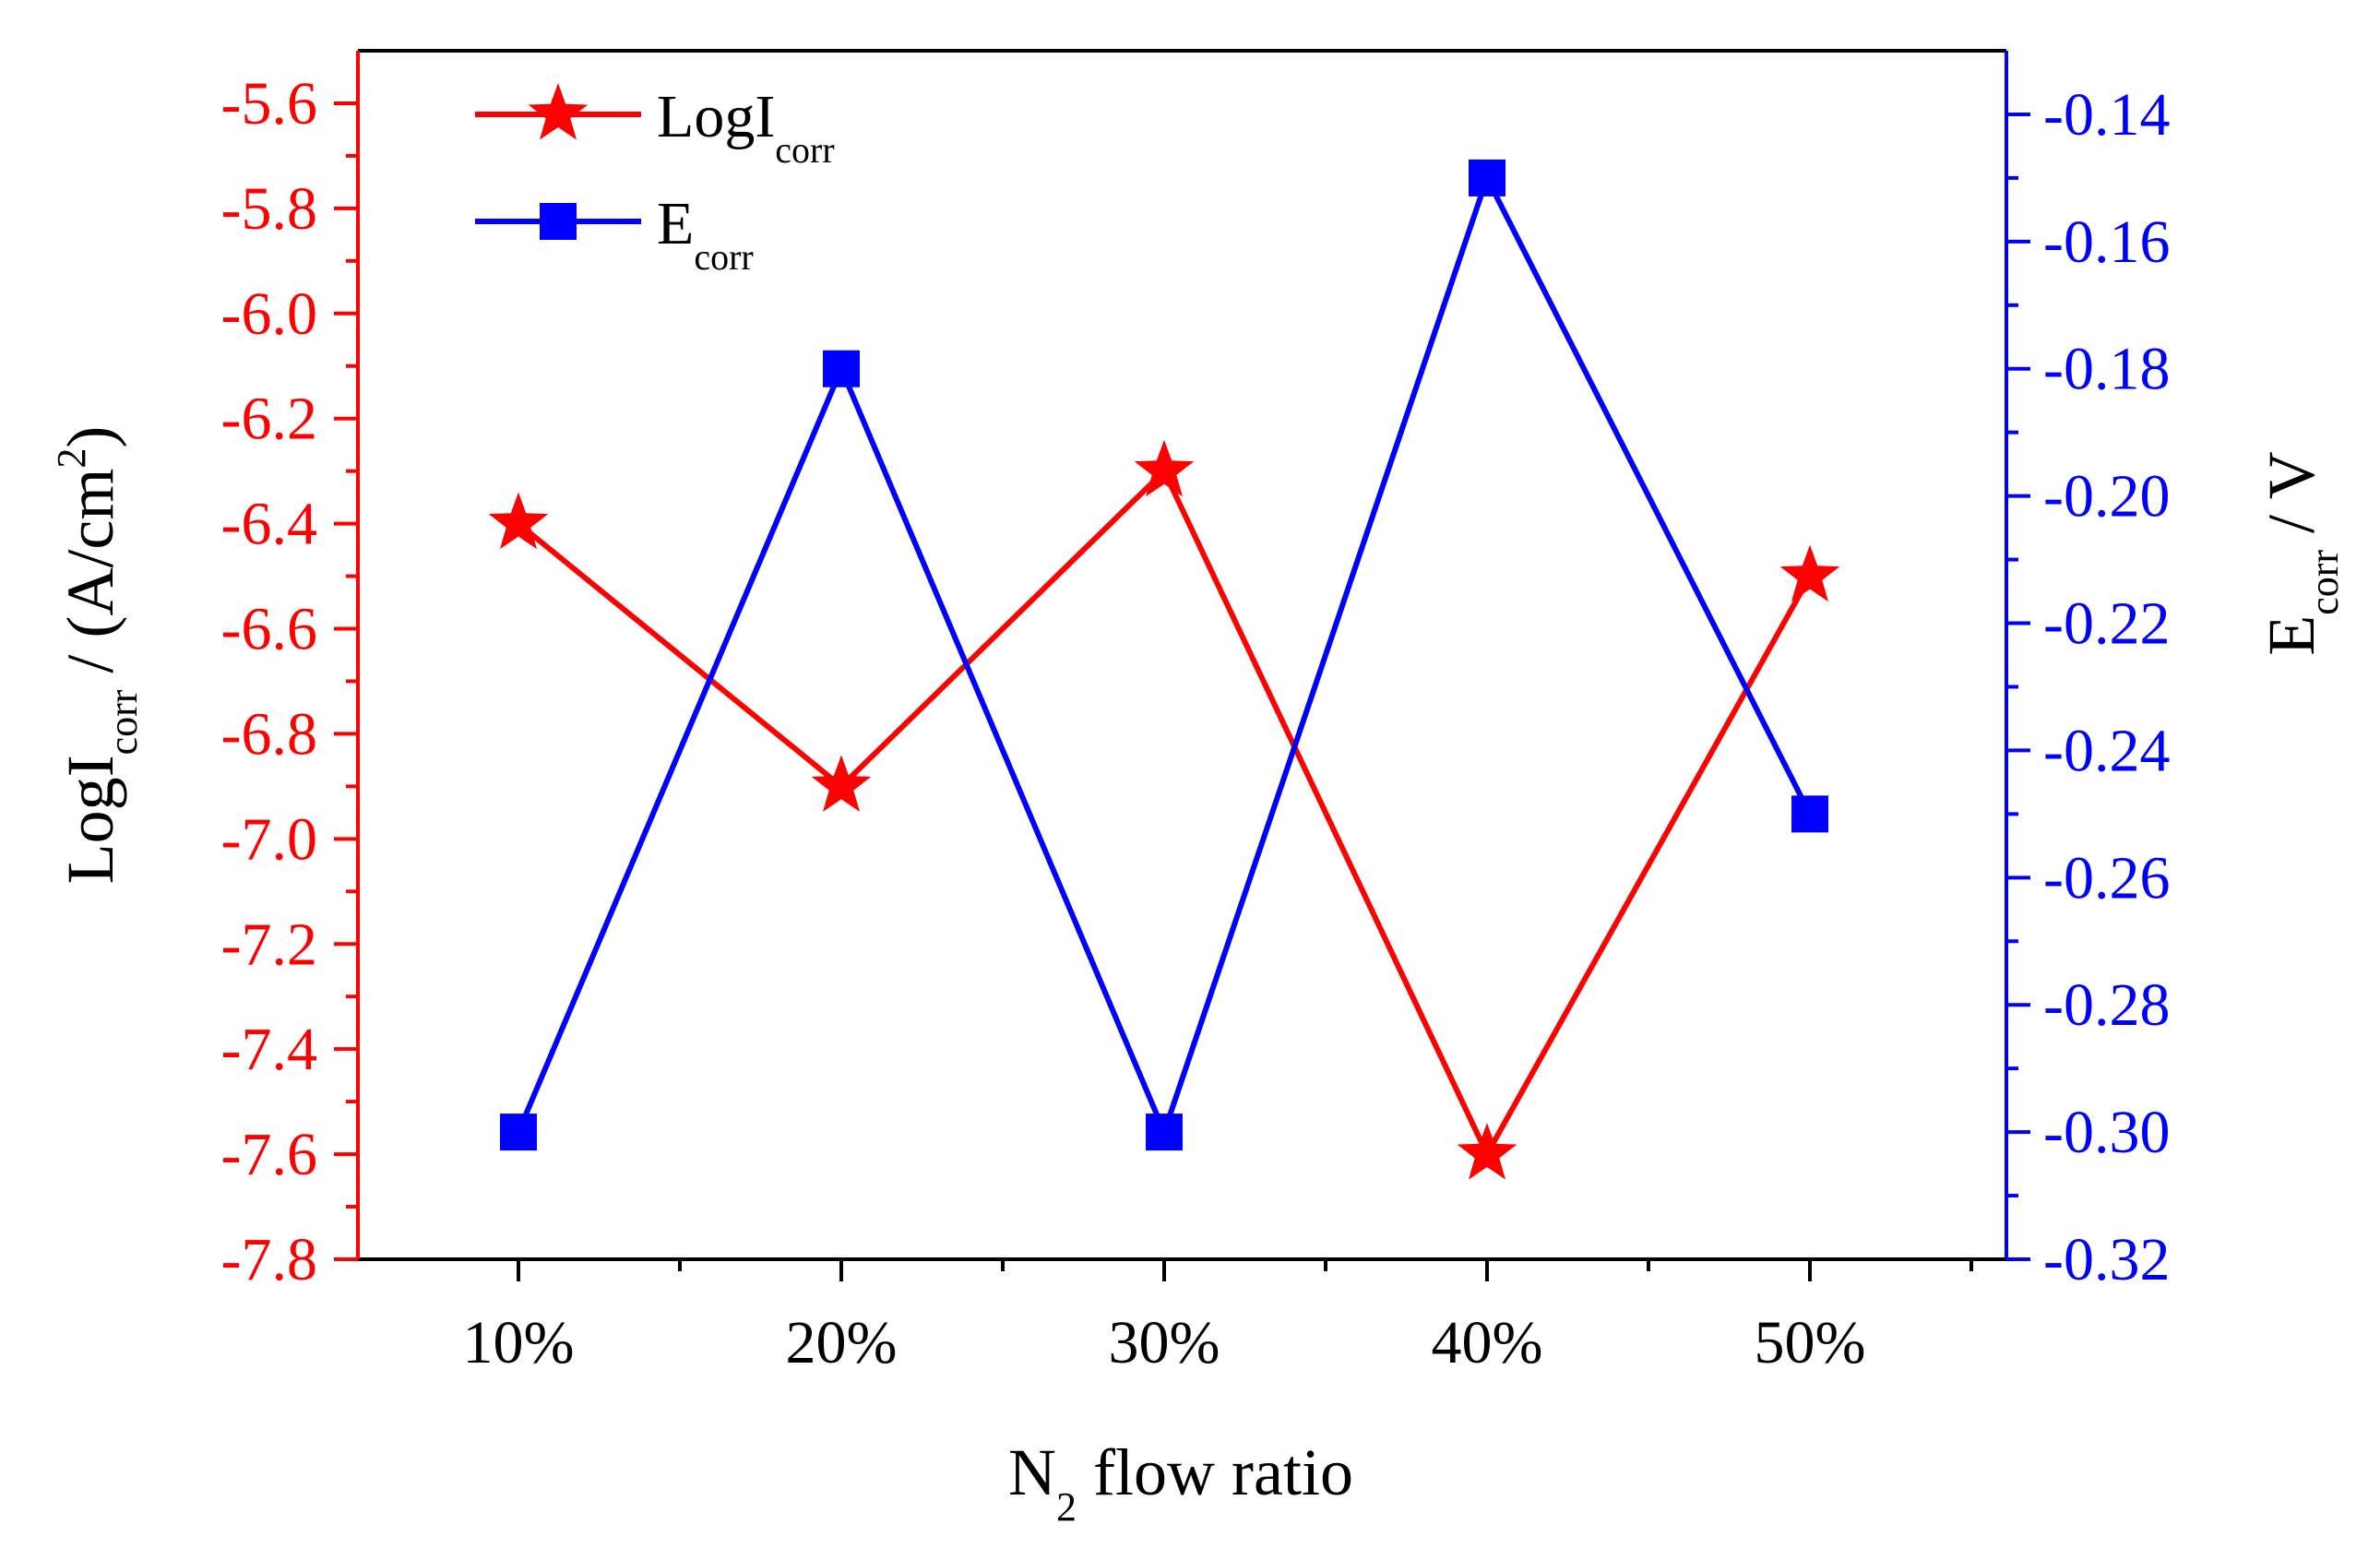  Describe the element at coordinates (2106, 877) in the screenshot. I see `right-tick-label: -0.26` at that location.